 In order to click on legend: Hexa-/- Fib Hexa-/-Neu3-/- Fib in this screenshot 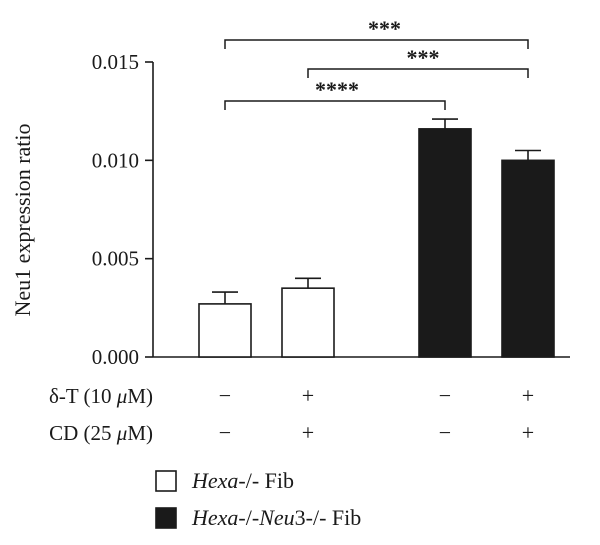, I will do `click(258, 499)`.